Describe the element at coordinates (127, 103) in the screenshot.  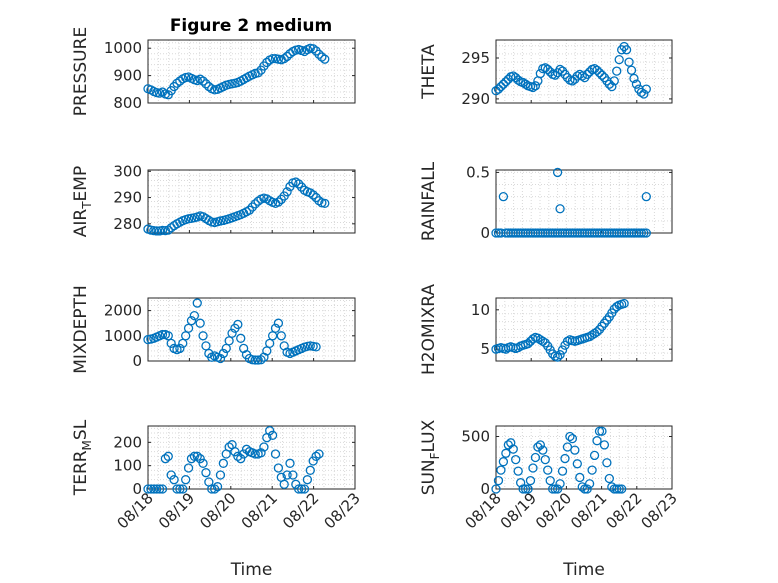
I see `y-tick-label: 800` at that location.